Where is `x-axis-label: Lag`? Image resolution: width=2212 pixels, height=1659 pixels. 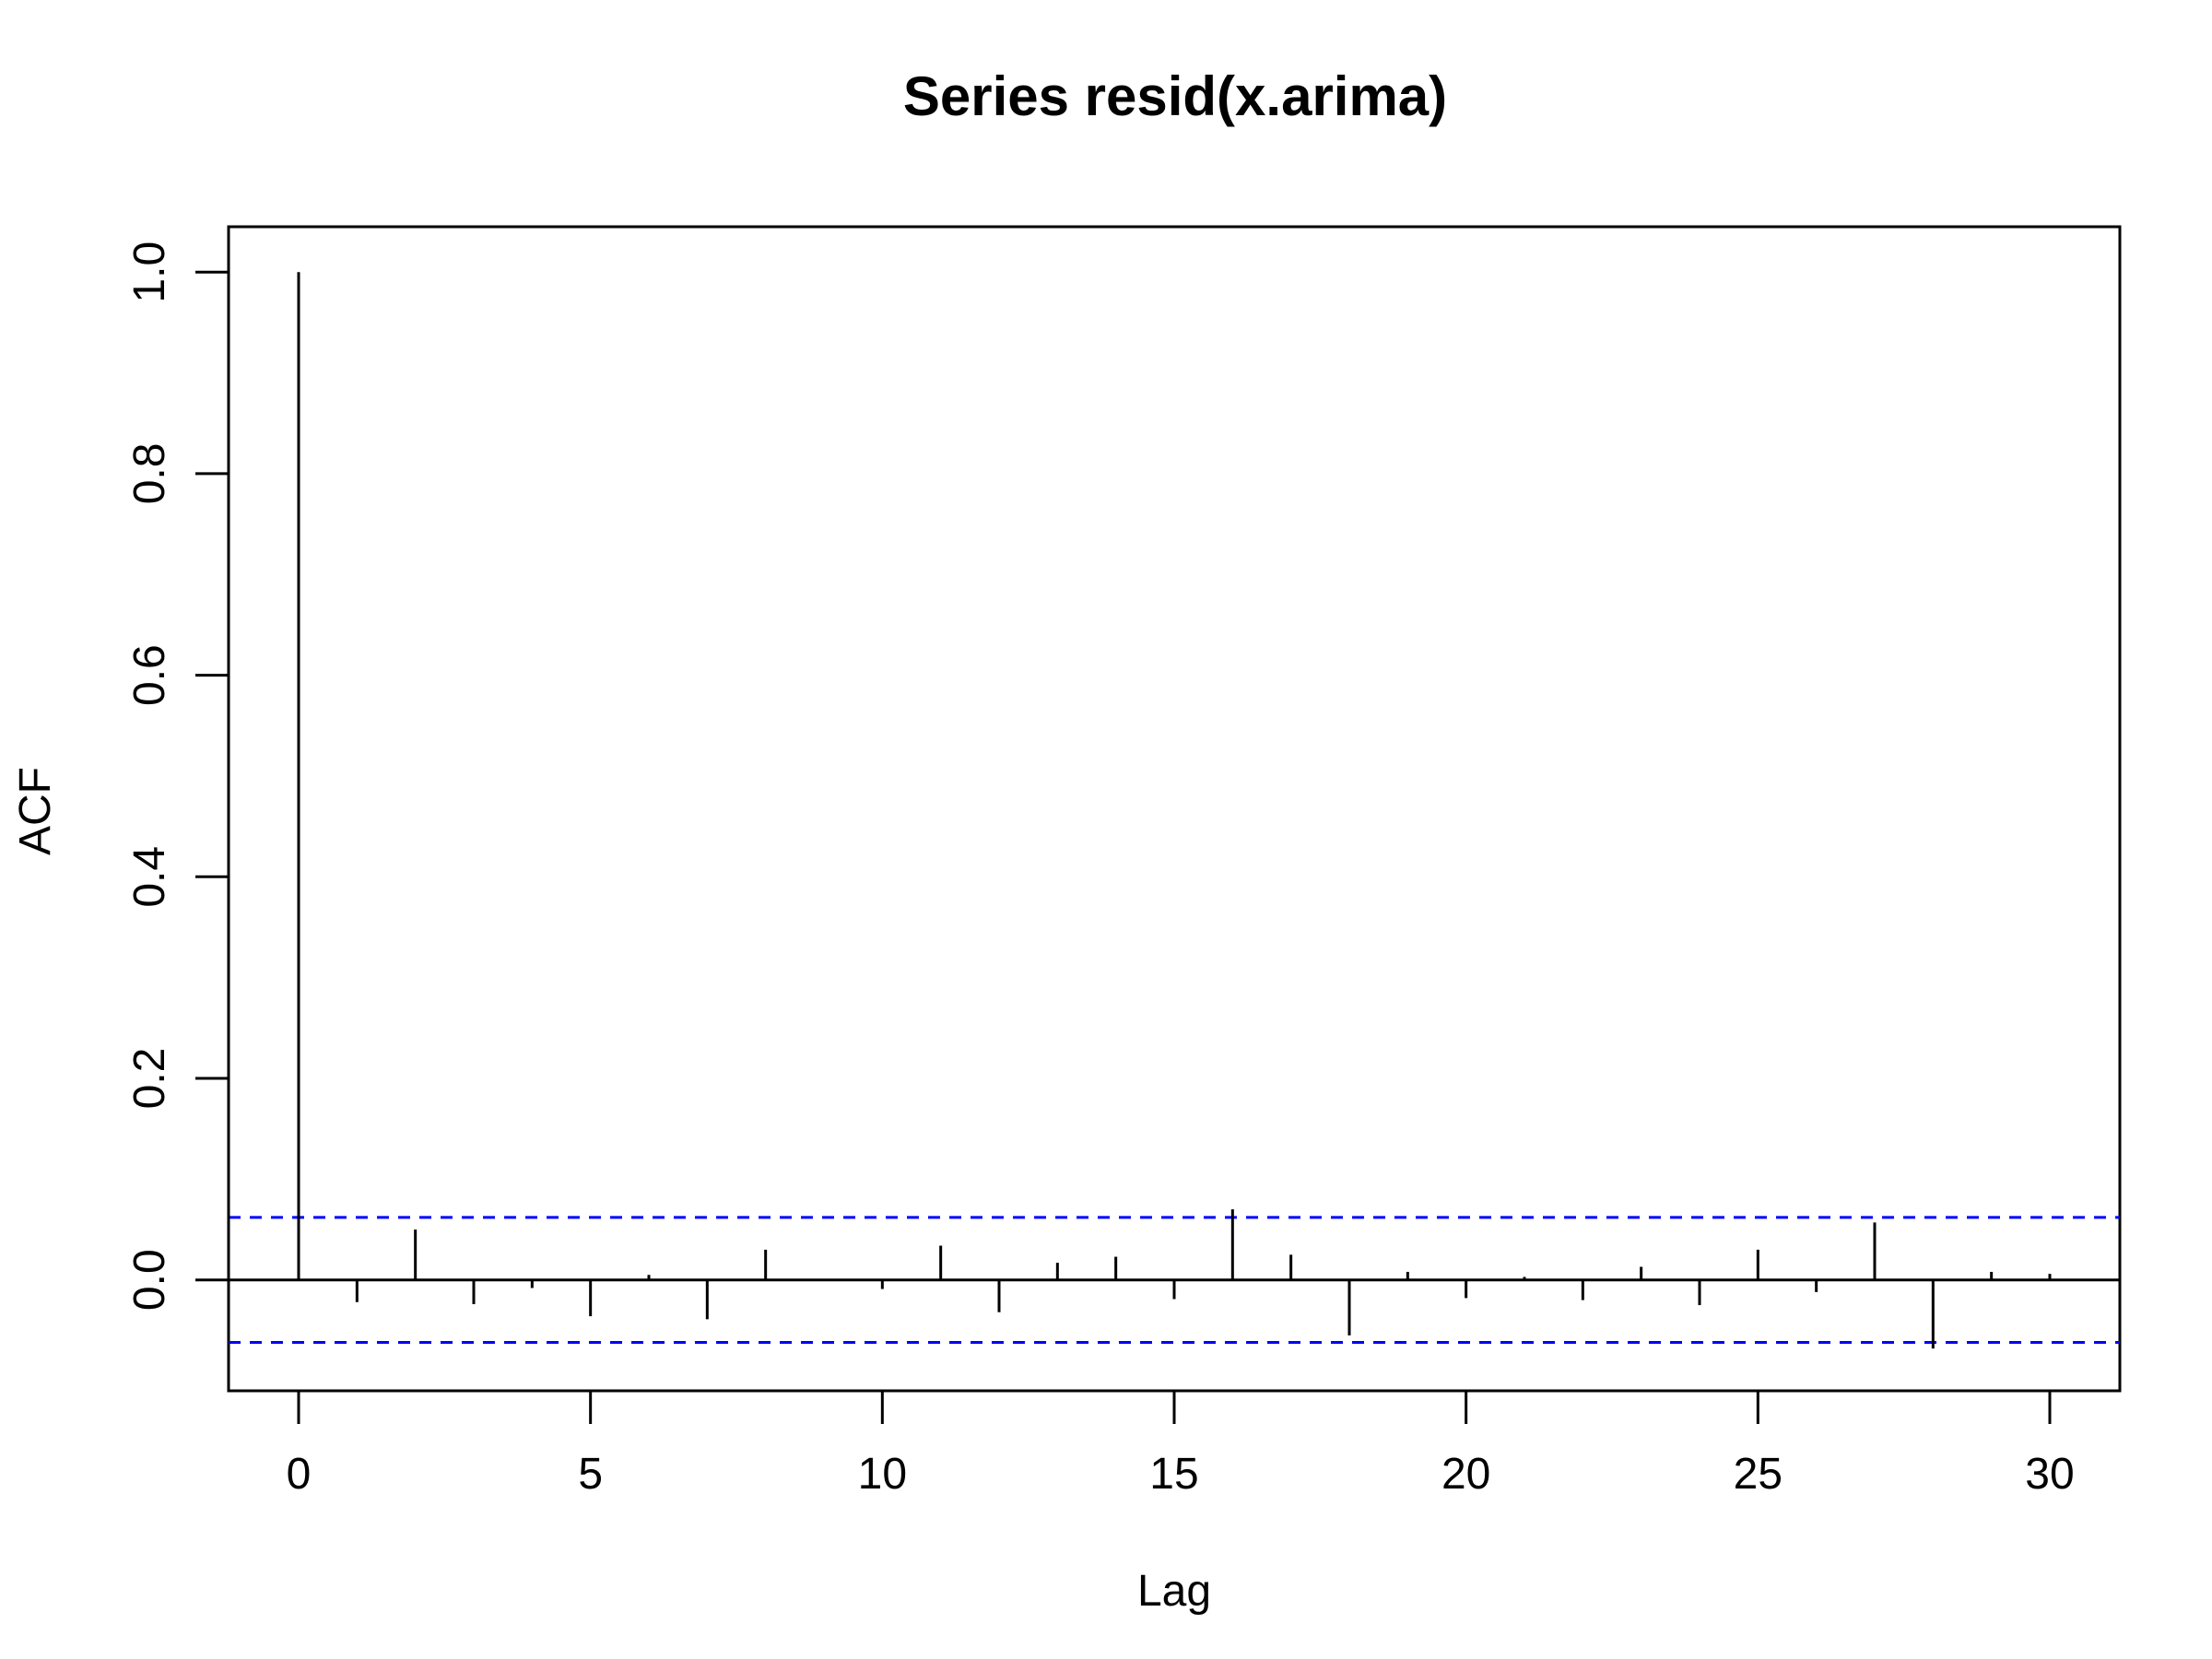
x-axis-label: Lag is located at coordinates (1174, 1591).